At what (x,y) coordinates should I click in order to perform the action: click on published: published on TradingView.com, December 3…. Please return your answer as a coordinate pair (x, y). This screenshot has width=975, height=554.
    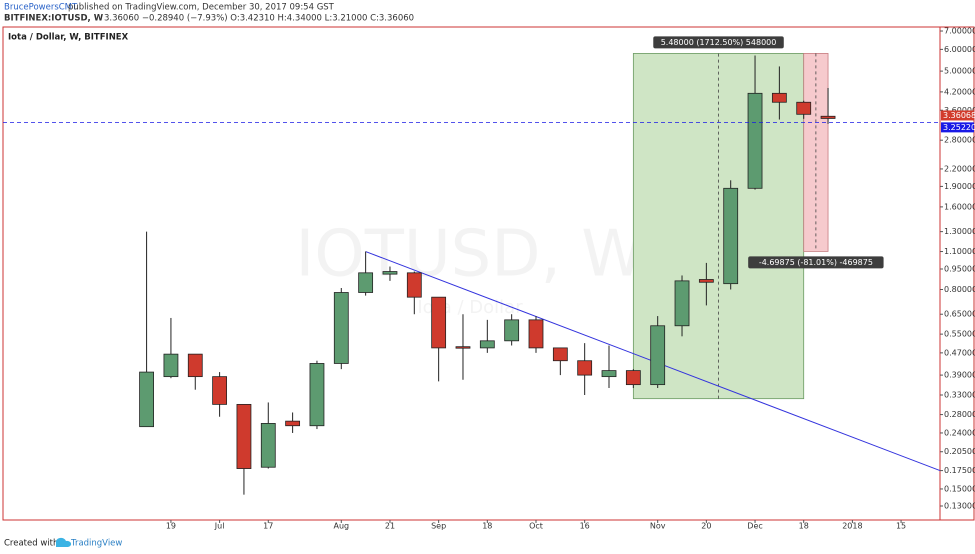
    Looking at the image, I should click on (201, 8).